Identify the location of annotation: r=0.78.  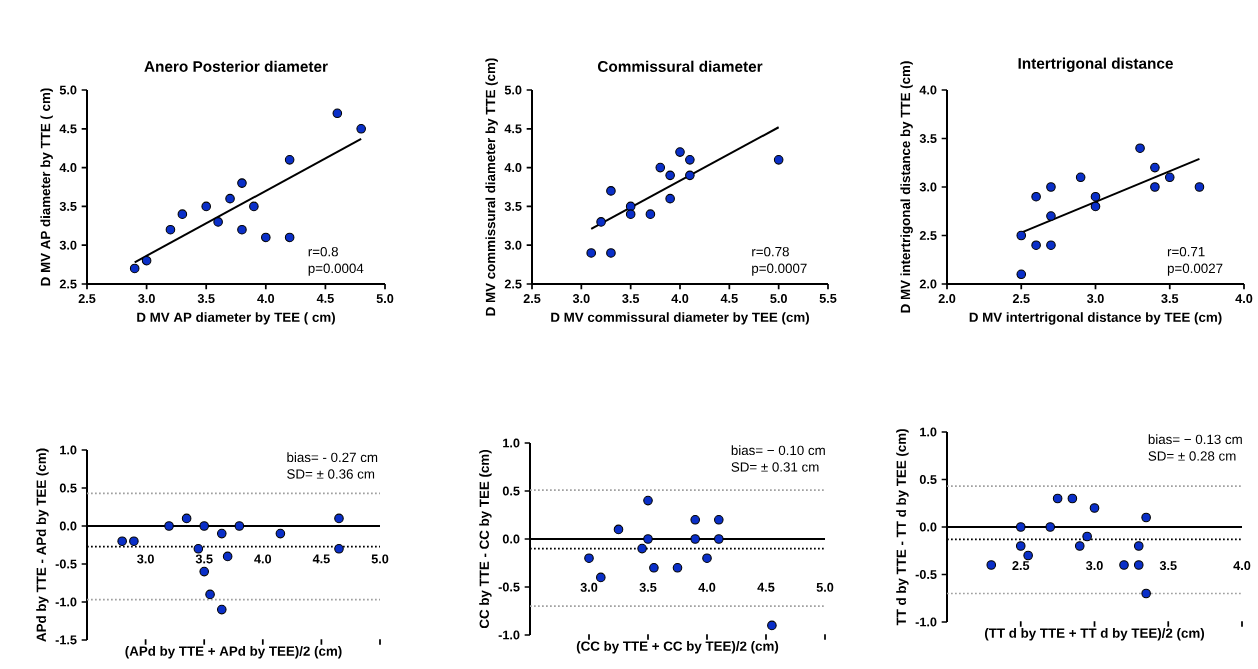
(770, 251).